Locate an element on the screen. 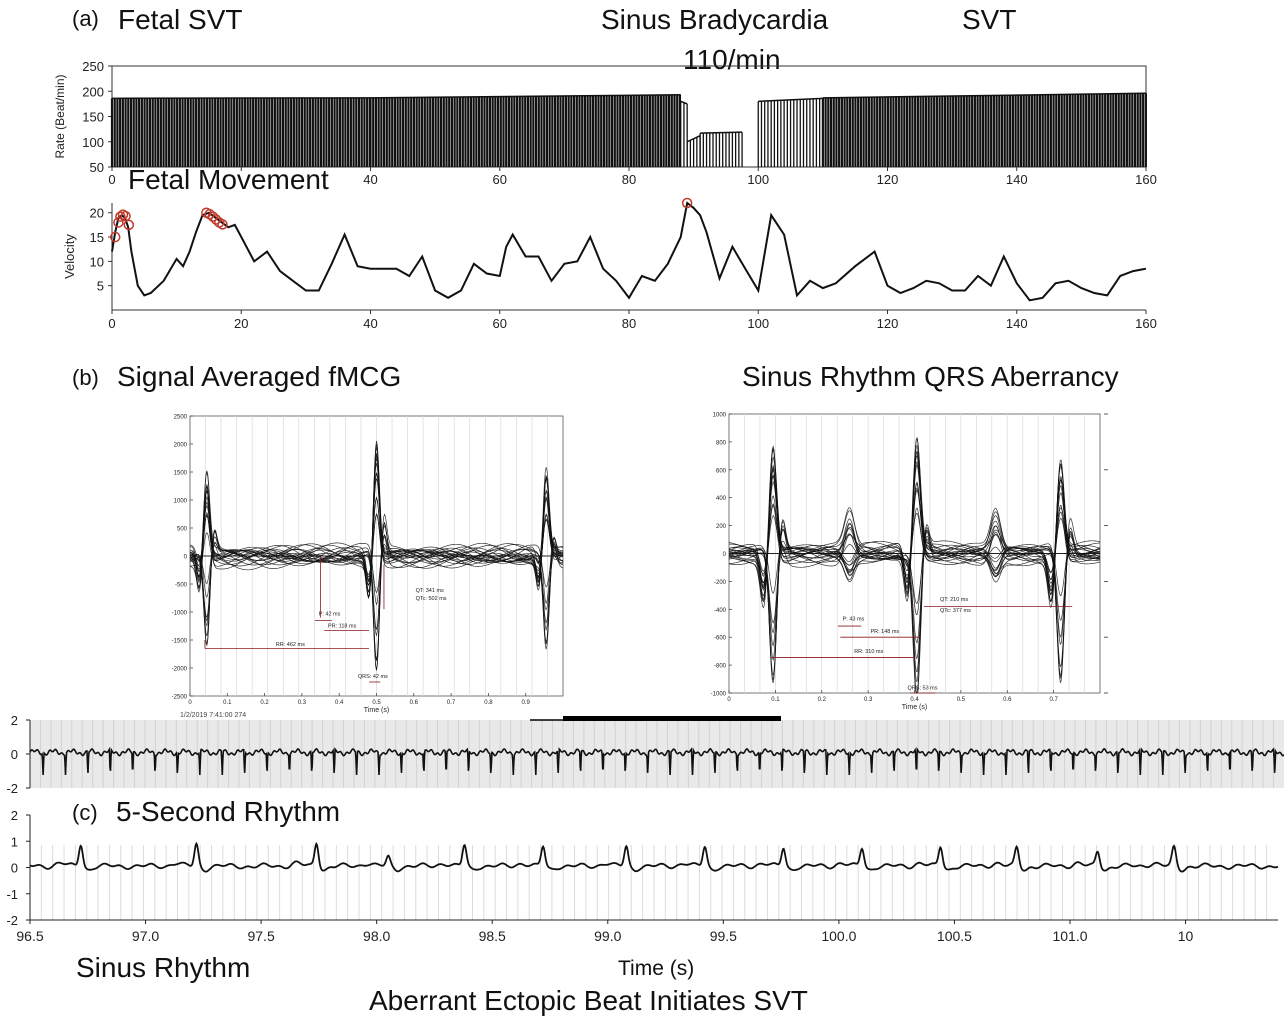 The width and height of the screenshot is (1284, 1017). averaged-caption: 1/2/2019 7:41:00 274 is located at coordinates (213, 715).